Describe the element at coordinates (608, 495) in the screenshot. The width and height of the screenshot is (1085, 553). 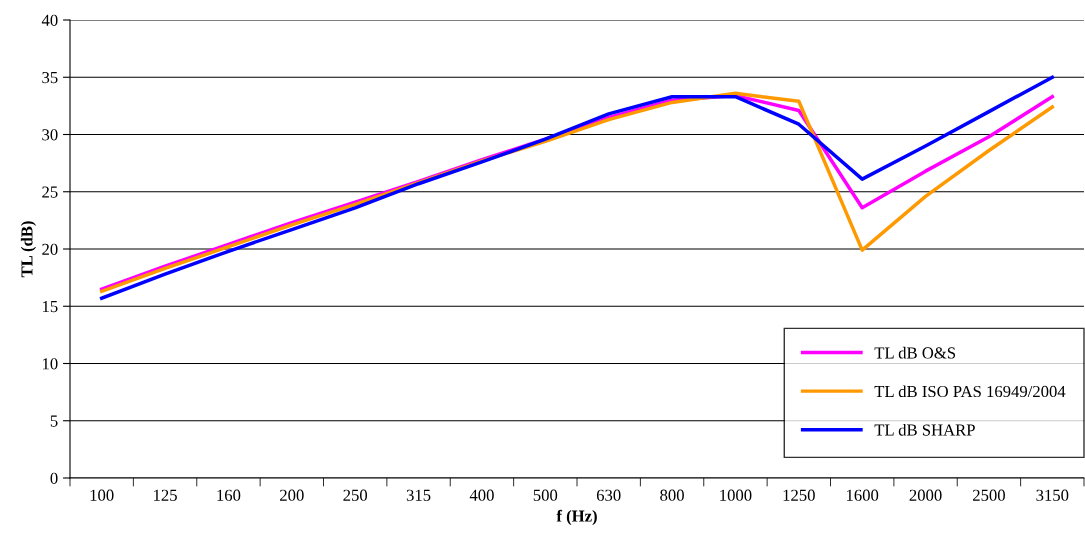
I see `x-tick-label: 630` at that location.